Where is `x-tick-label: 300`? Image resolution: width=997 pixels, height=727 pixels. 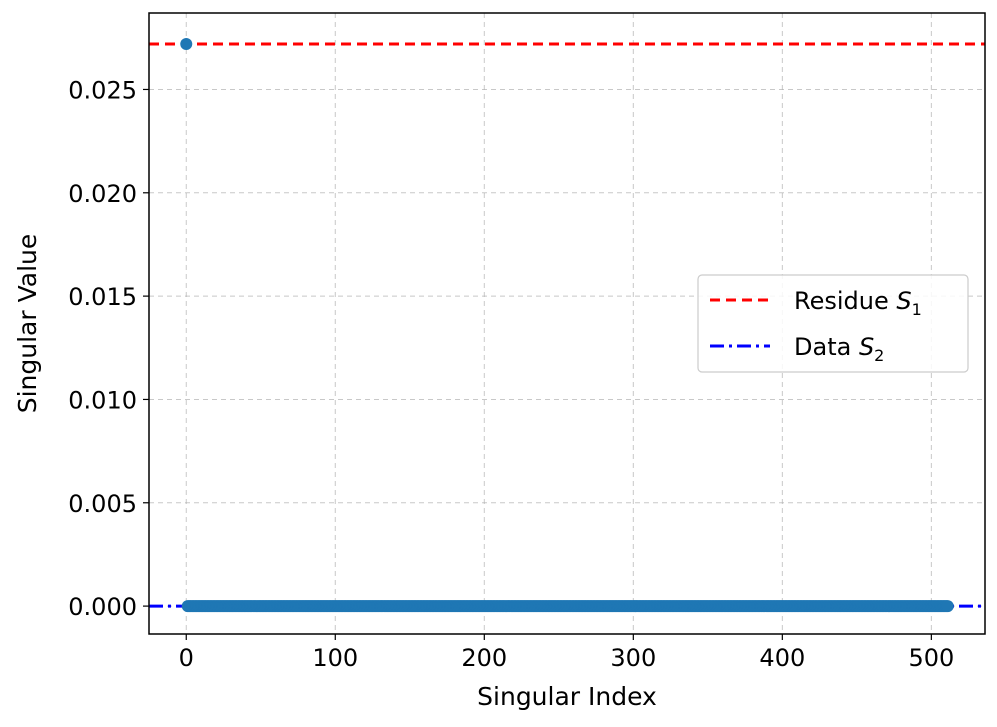
x-tick-label: 300 is located at coordinates (633, 658).